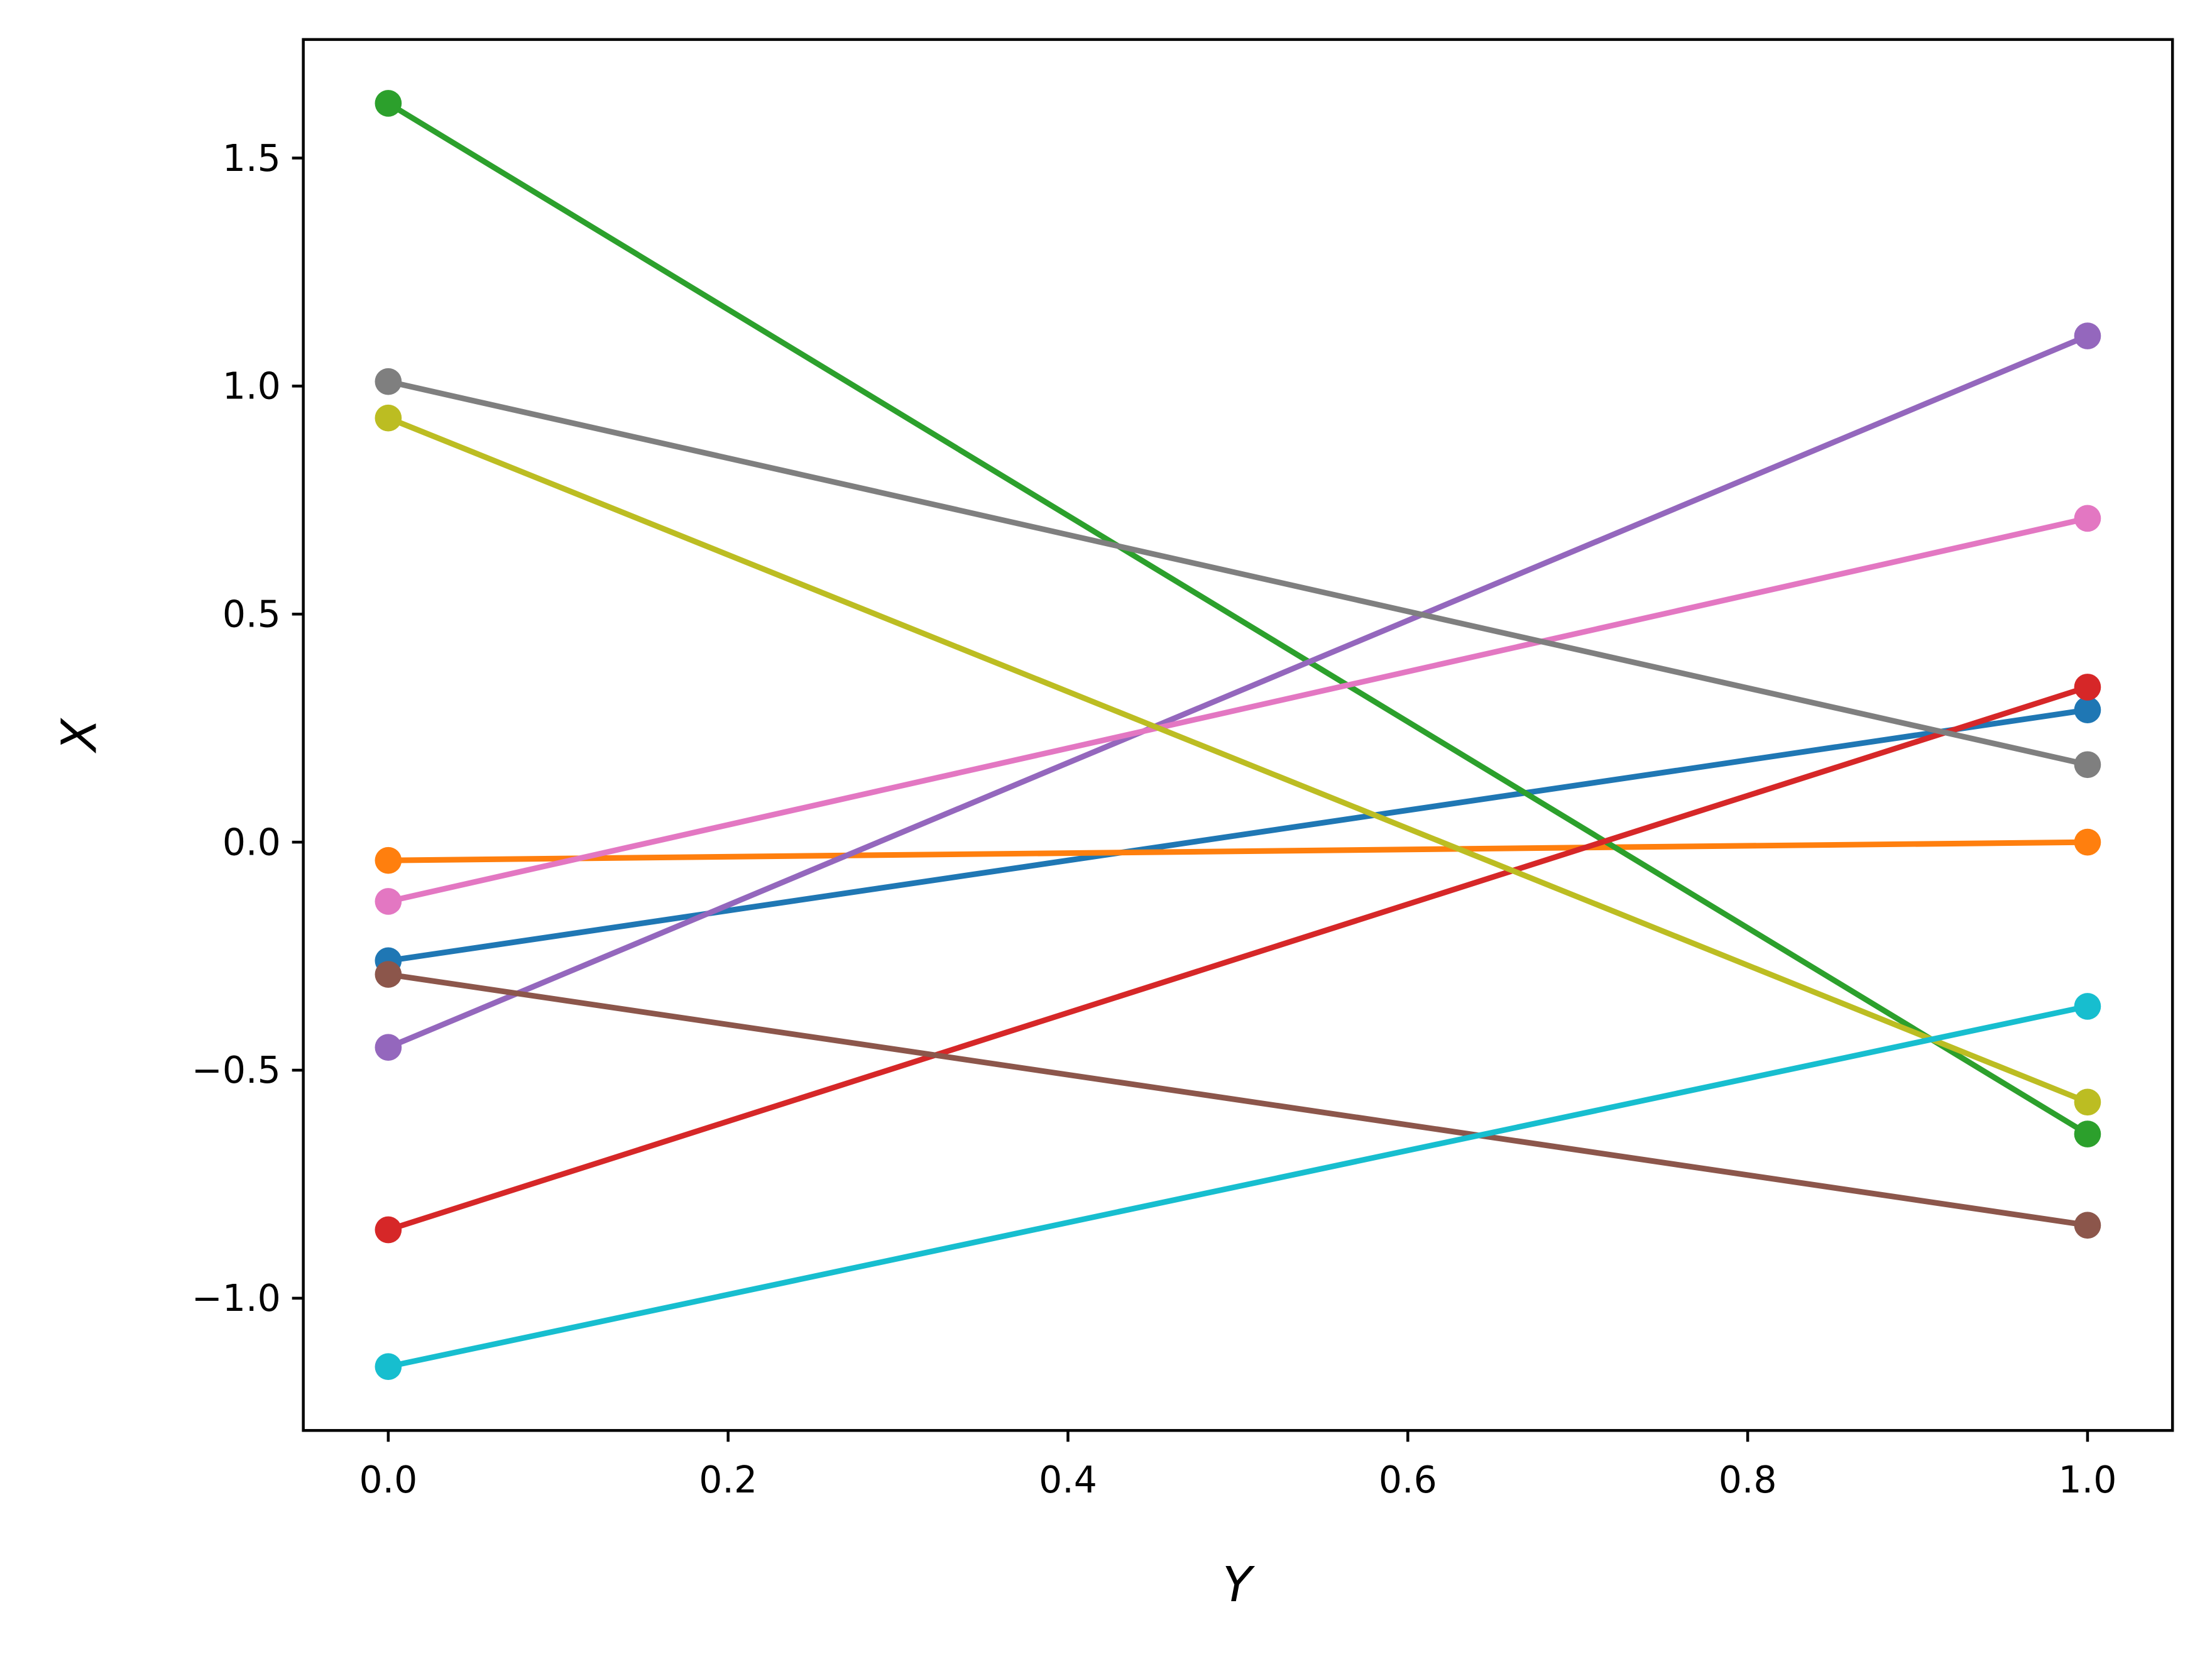 The height and width of the screenshot is (1659, 2212). What do you see at coordinates (1068, 1480) in the screenshot?
I see `x-tick-label: 0.4` at bounding box center [1068, 1480].